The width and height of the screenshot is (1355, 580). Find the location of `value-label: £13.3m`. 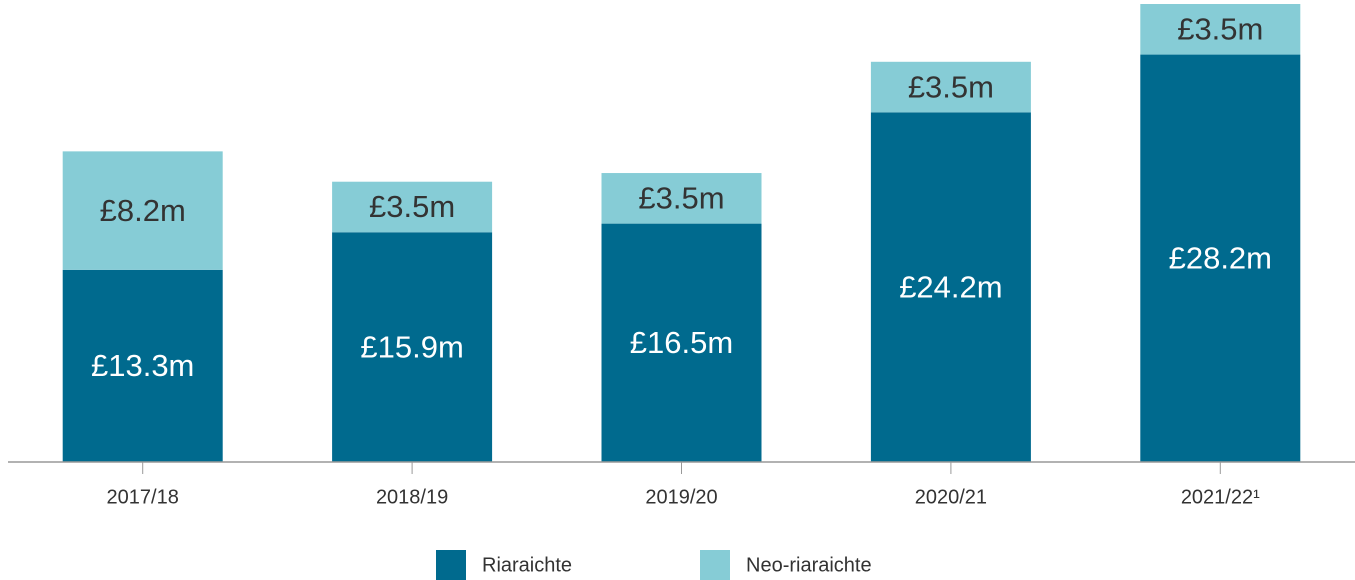

value-label: £13.3m is located at coordinates (142, 365).